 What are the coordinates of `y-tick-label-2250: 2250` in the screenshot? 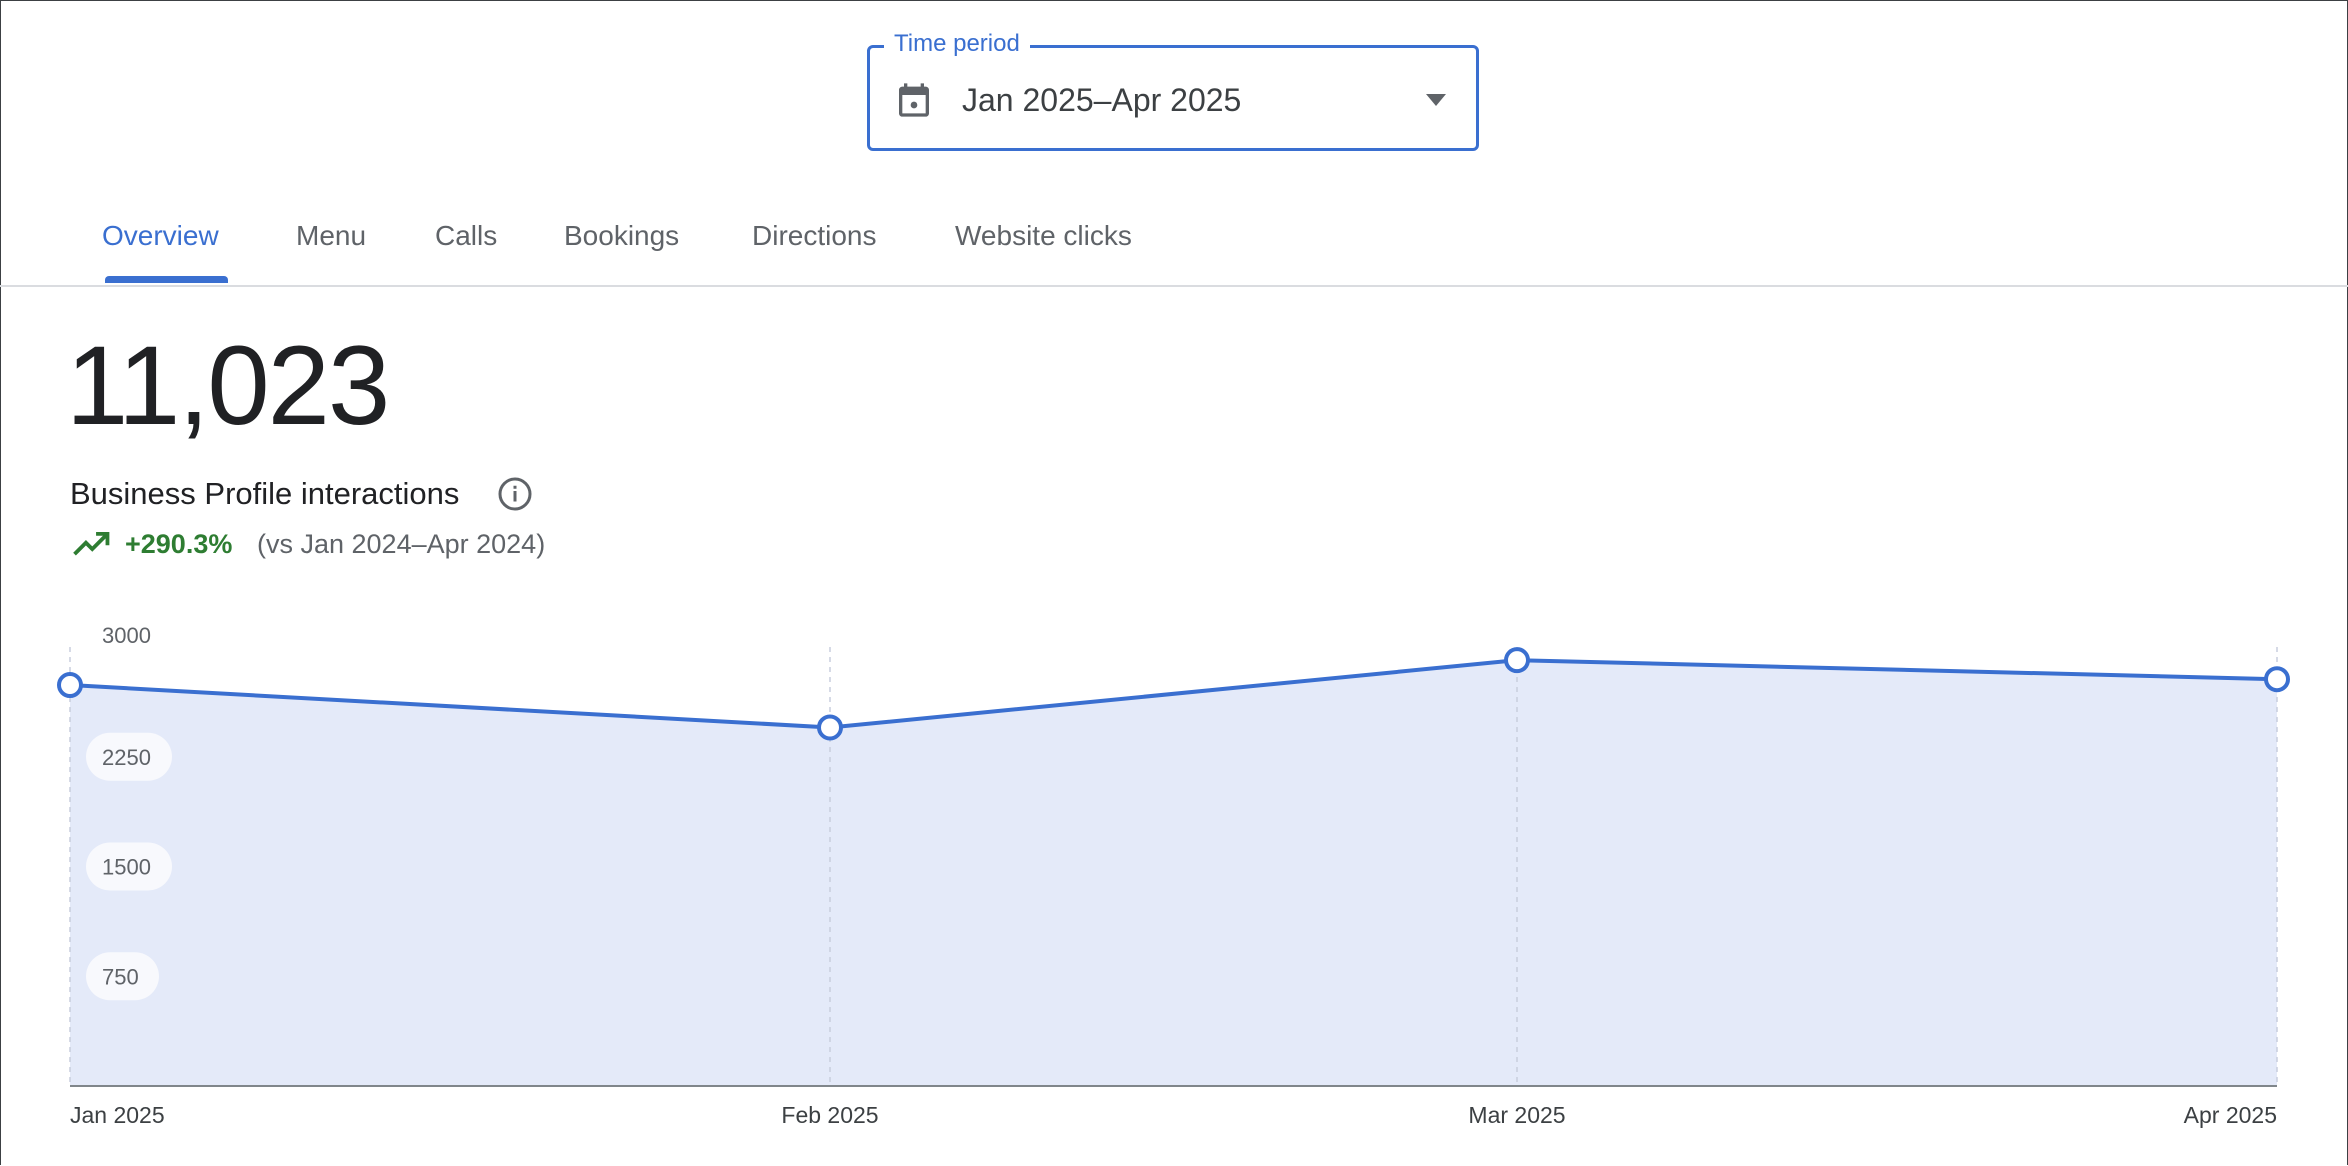 It's located at (126, 757).